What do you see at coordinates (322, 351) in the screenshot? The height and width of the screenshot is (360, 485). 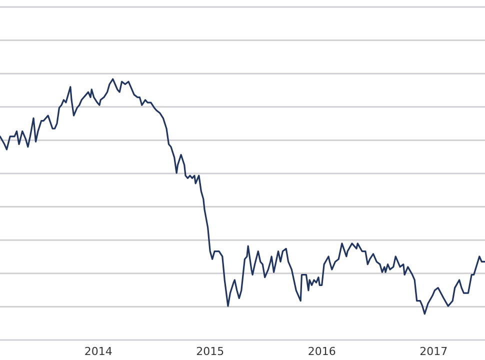 I see `x-tick-label: 2016` at bounding box center [322, 351].